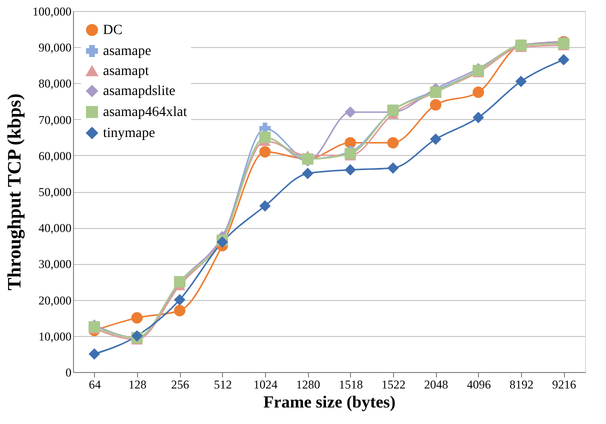  What do you see at coordinates (55, 83) in the screenshot?
I see `y-tick-label: 80,000` at bounding box center [55, 83].